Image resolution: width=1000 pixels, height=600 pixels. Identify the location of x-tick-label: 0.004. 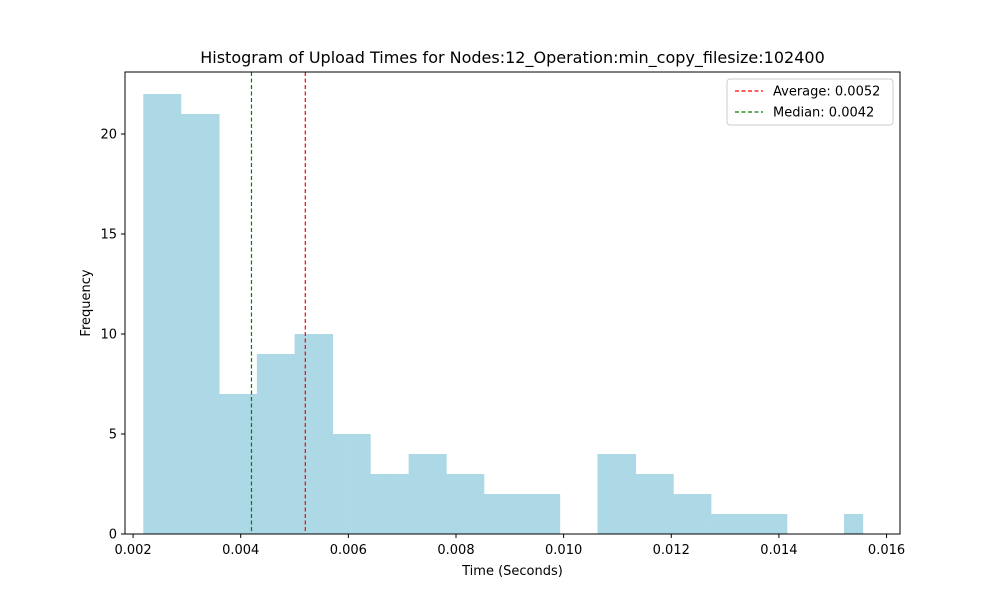
(240, 550).